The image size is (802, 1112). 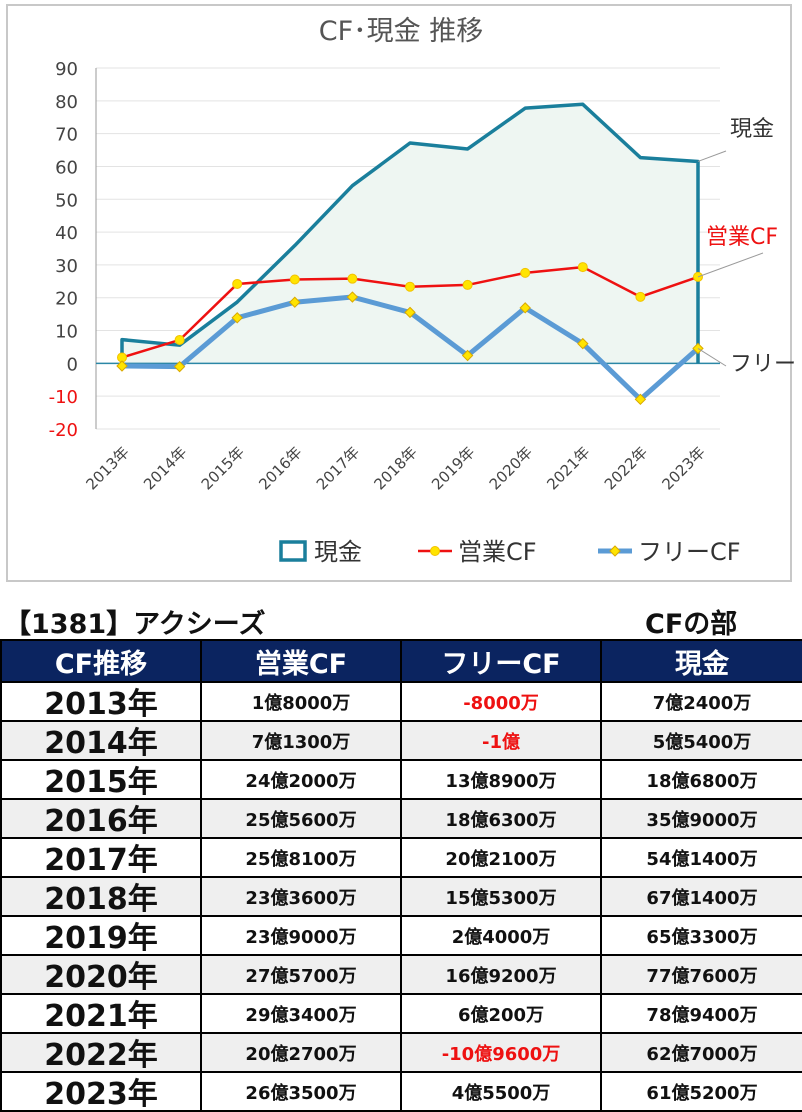 I want to click on free-cf-cell: 20億2100万, so click(x=501, y=857).